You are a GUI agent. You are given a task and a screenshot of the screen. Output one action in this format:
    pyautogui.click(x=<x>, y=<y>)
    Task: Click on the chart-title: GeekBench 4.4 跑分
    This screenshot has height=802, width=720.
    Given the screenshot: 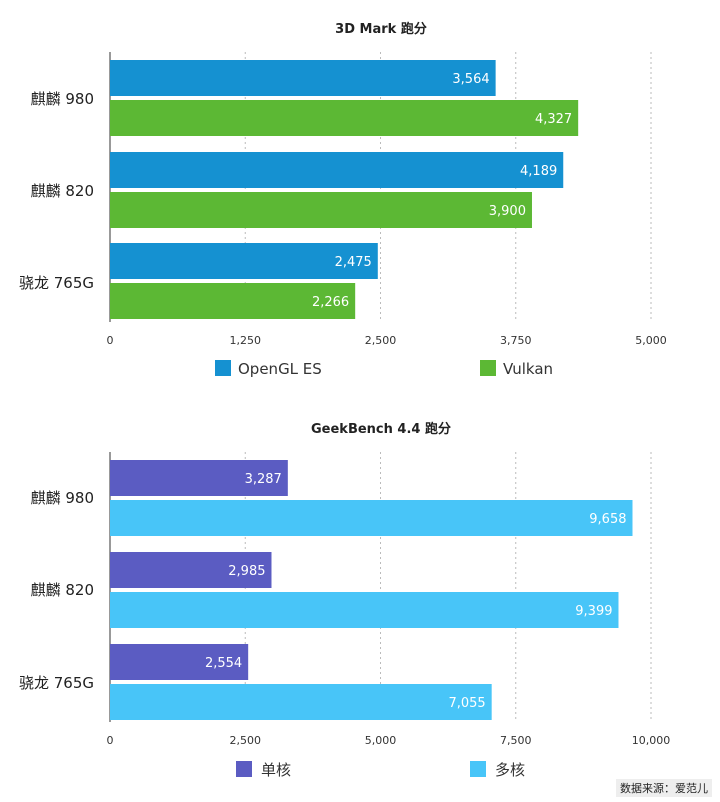 What is the action you would take?
    pyautogui.click(x=381, y=429)
    